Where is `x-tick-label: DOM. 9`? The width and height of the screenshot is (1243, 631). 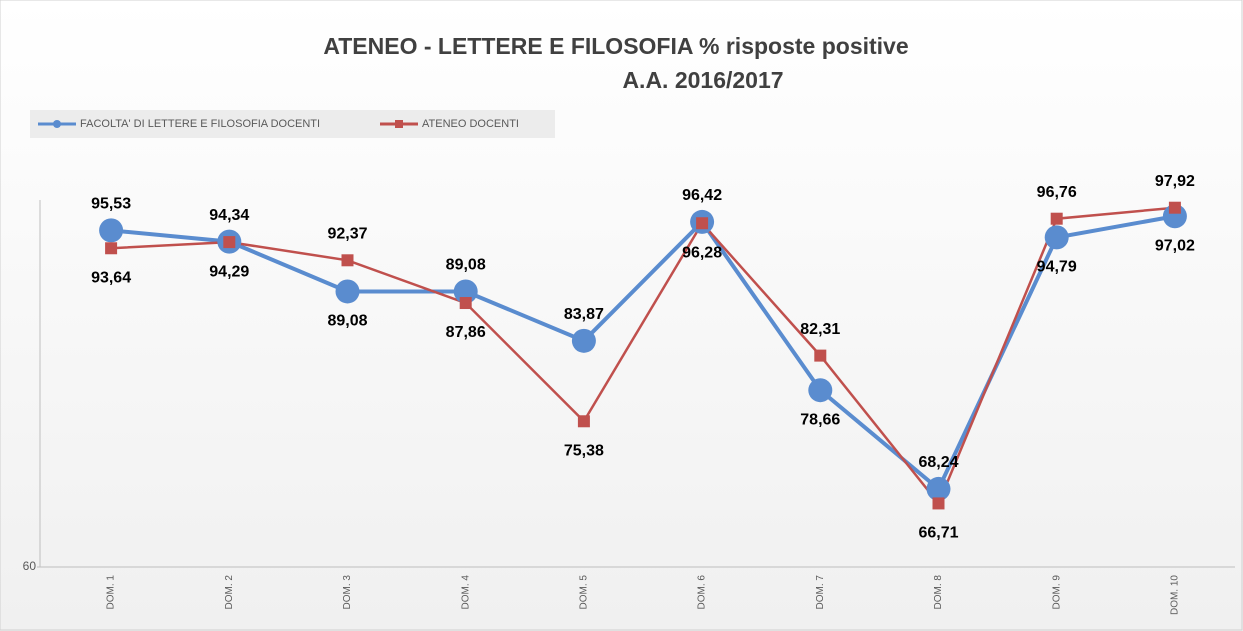 x-tick-label: DOM. 9 is located at coordinates (1056, 592).